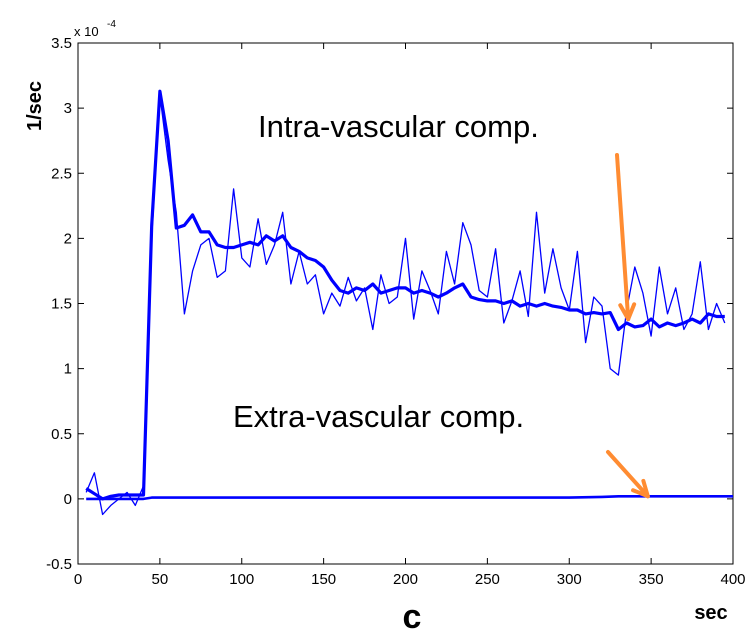  What do you see at coordinates (68, 108) in the screenshot?
I see `y-tick-label: 3` at bounding box center [68, 108].